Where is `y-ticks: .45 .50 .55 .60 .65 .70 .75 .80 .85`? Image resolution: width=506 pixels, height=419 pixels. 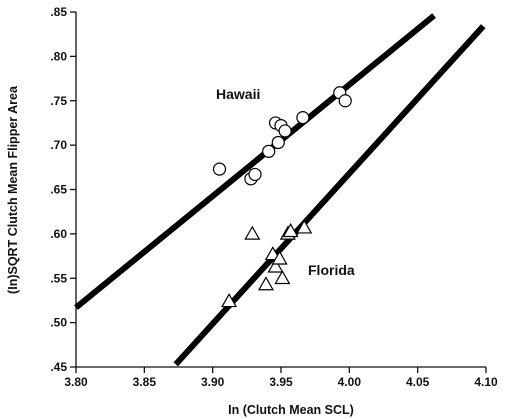 y-ticks: .45 .50 .55 .60 .65 .70 .75 .80 .85 is located at coordinates (63, 189).